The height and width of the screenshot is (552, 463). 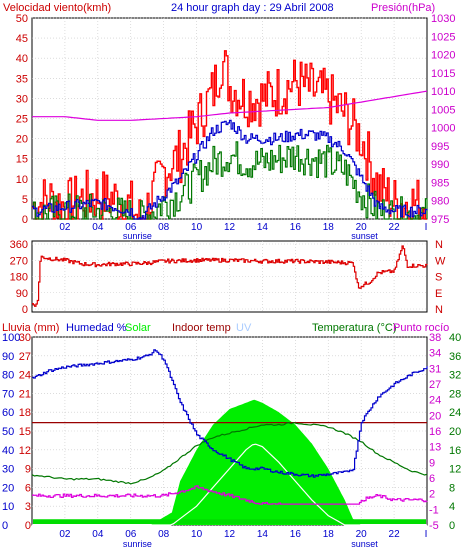 I want to click on humidity-tick-label: 100, so click(x=11, y=338).